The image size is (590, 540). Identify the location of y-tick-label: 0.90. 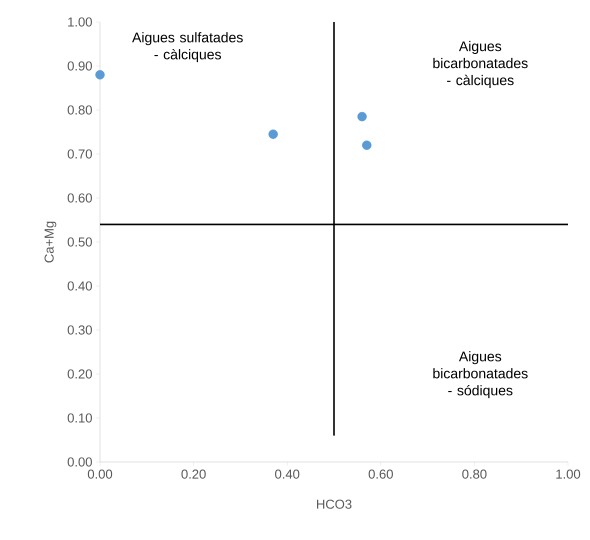
(80, 66).